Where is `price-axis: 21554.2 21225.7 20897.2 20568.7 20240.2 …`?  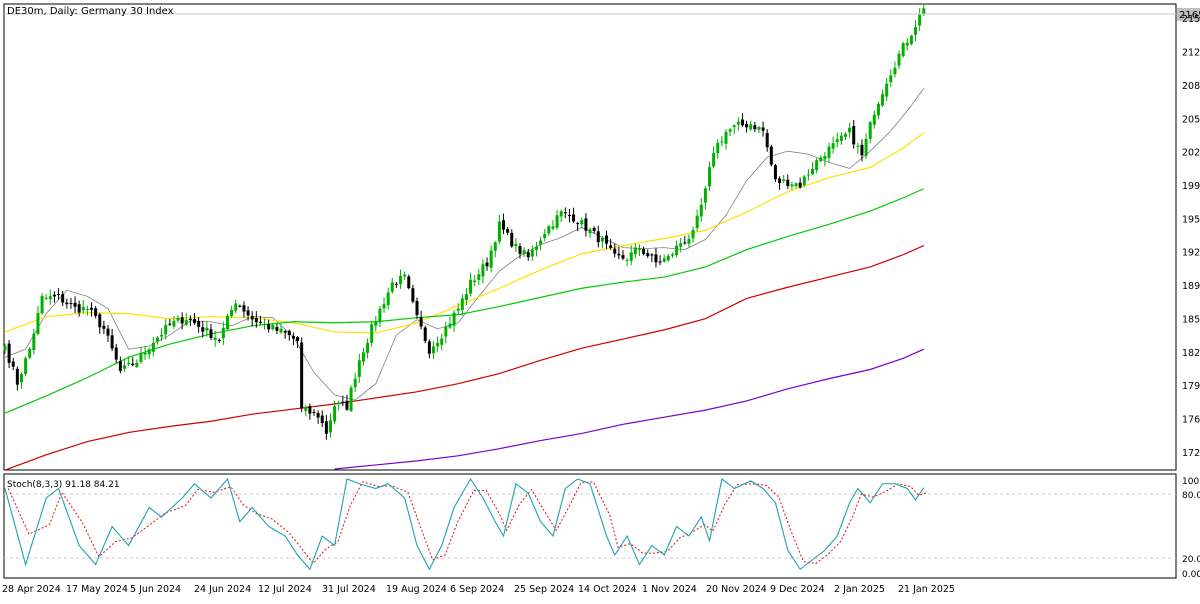 price-axis: 21554.2 21225.7 20897.2 20568.7 20240.2 … is located at coordinates (1191, 236).